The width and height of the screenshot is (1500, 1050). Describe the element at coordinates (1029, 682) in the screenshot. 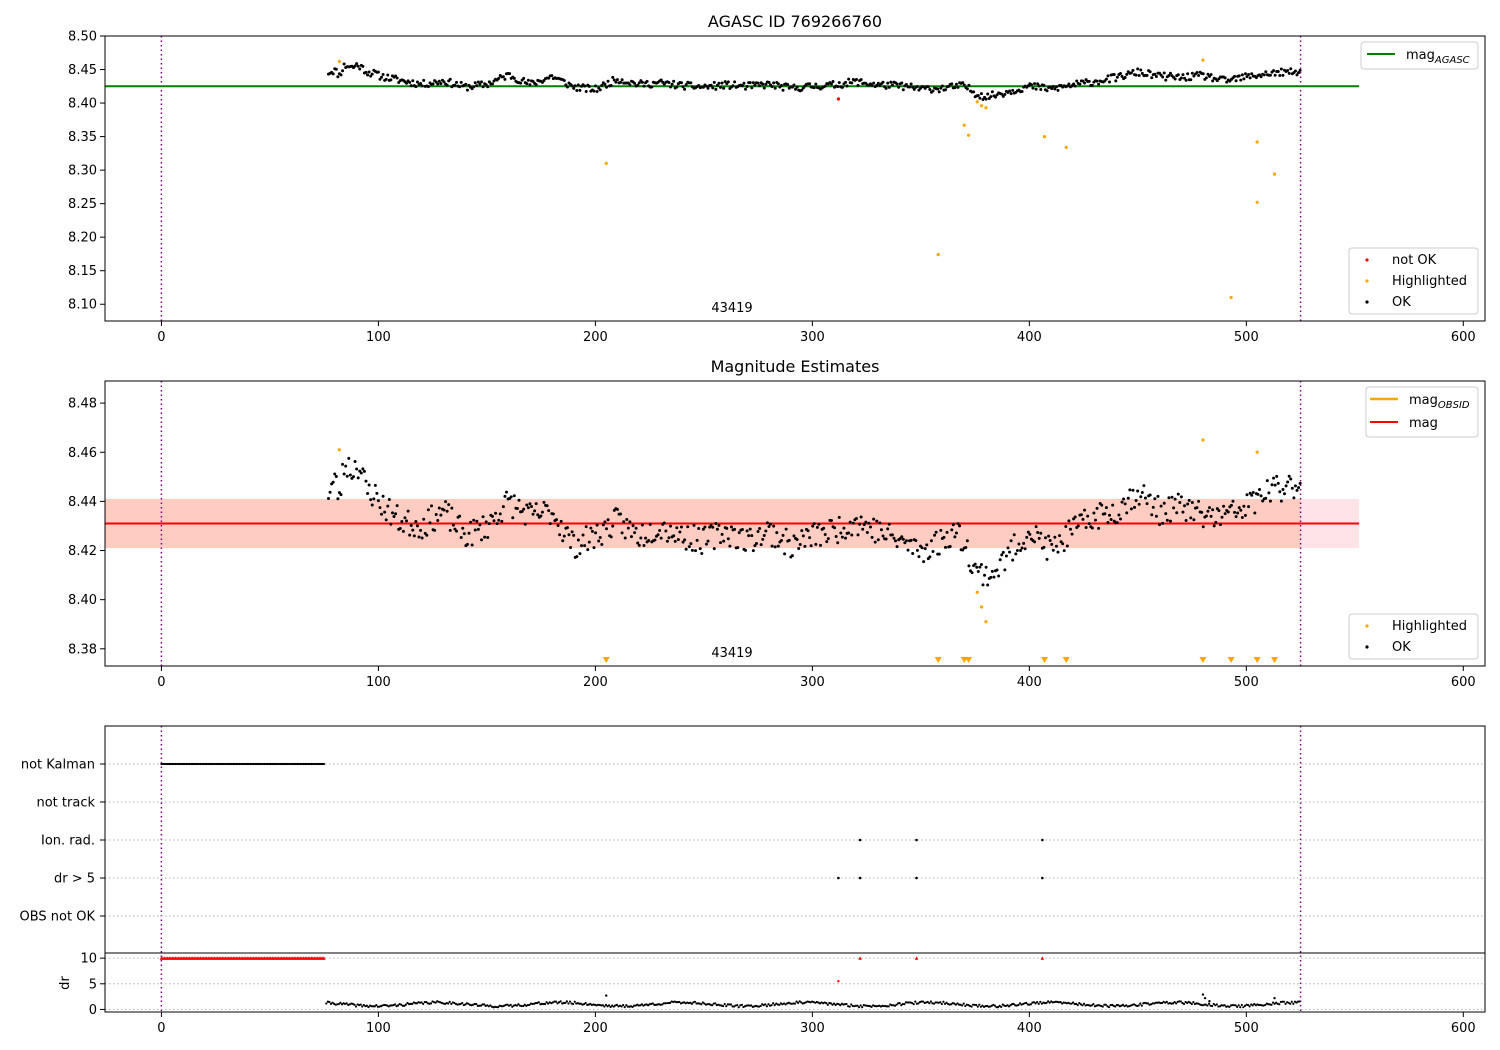

I see `x-tick-label: 400` at that location.